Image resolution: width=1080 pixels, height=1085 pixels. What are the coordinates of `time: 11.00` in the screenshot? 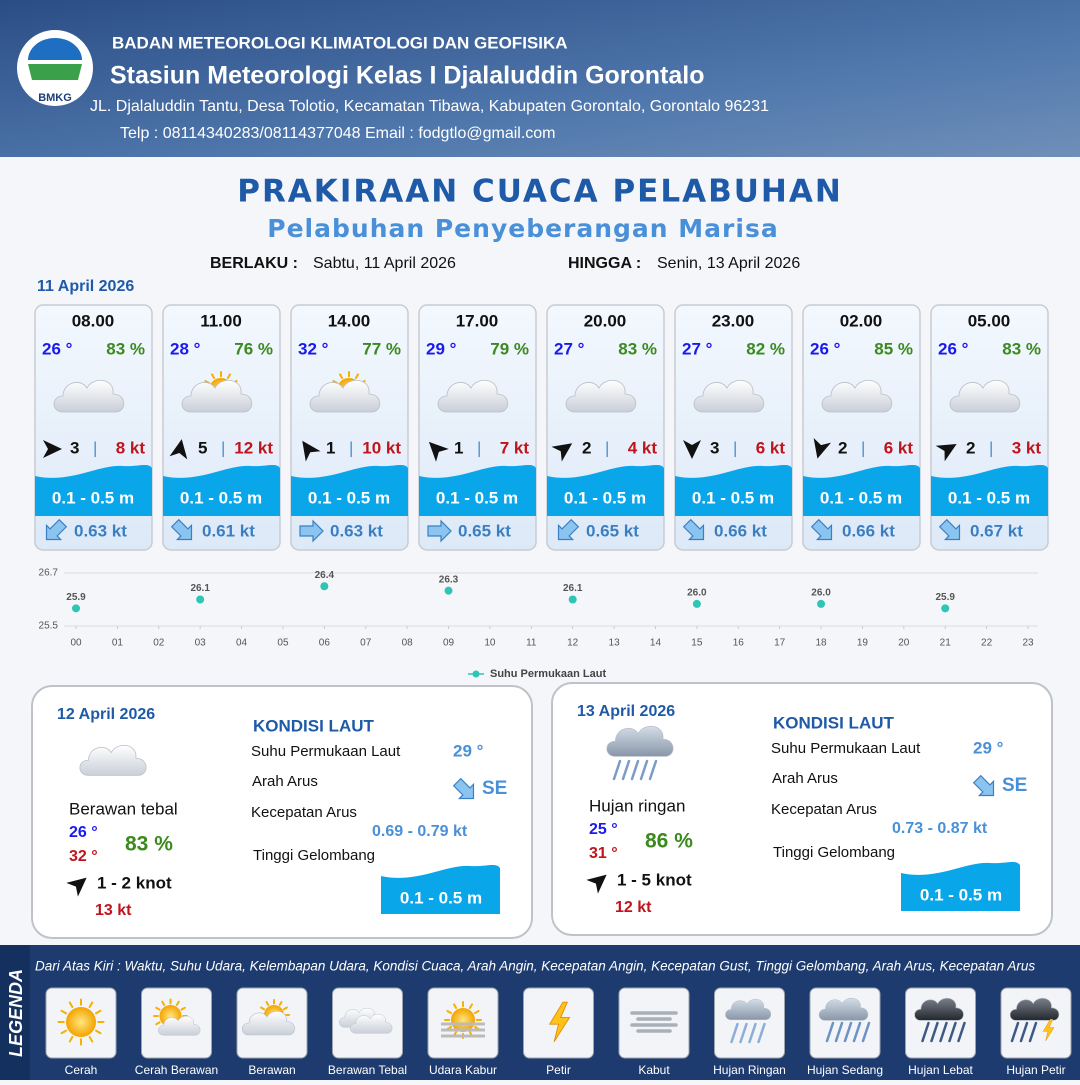 It's located at (221, 320).